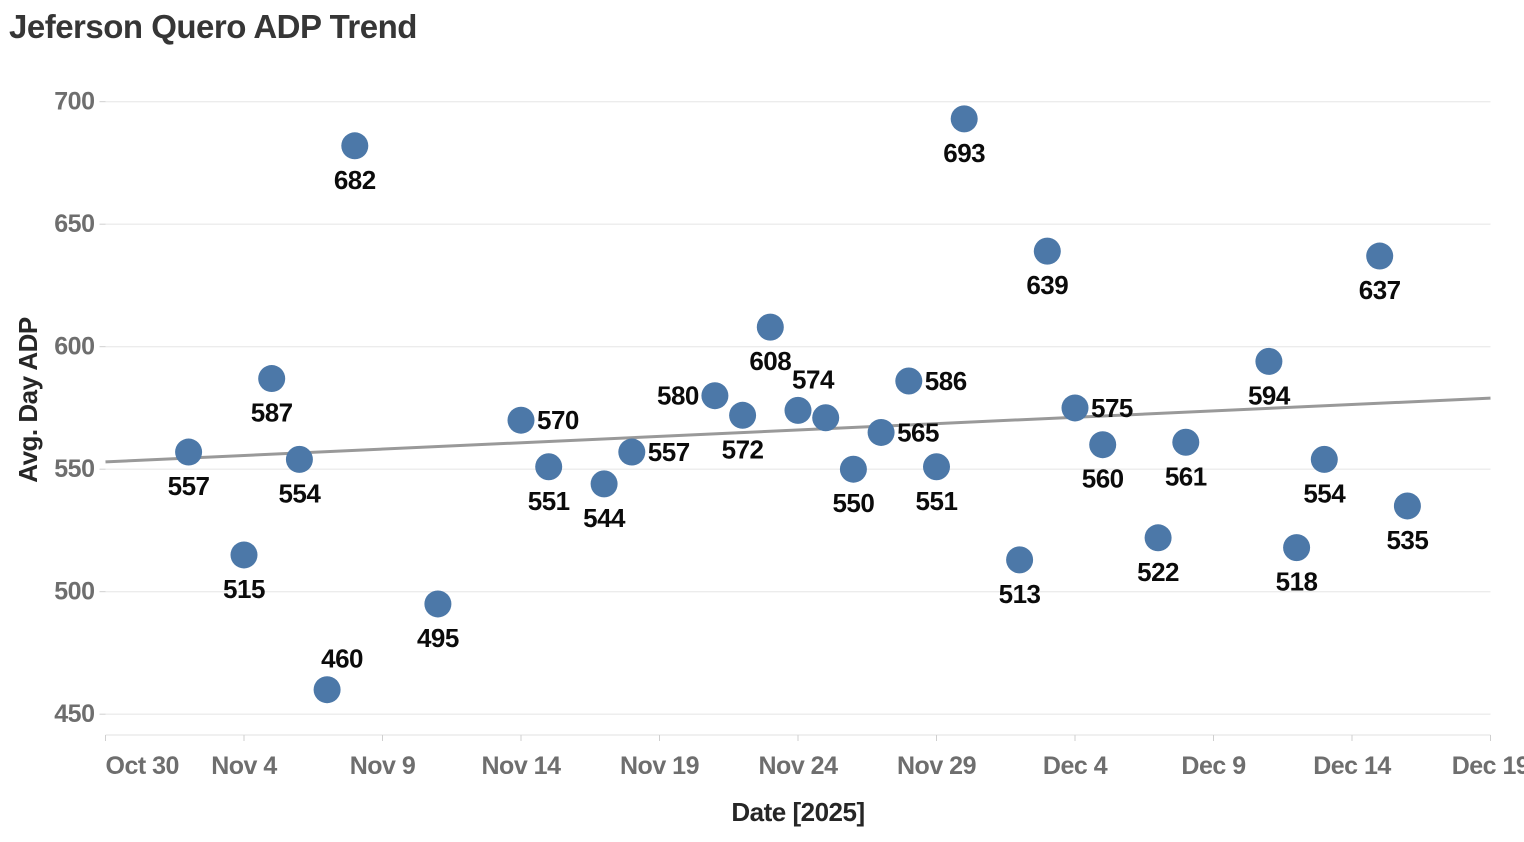 The width and height of the screenshot is (1524, 842). Describe the element at coordinates (342, 659) in the screenshot. I see `data-point-label: 460` at that location.